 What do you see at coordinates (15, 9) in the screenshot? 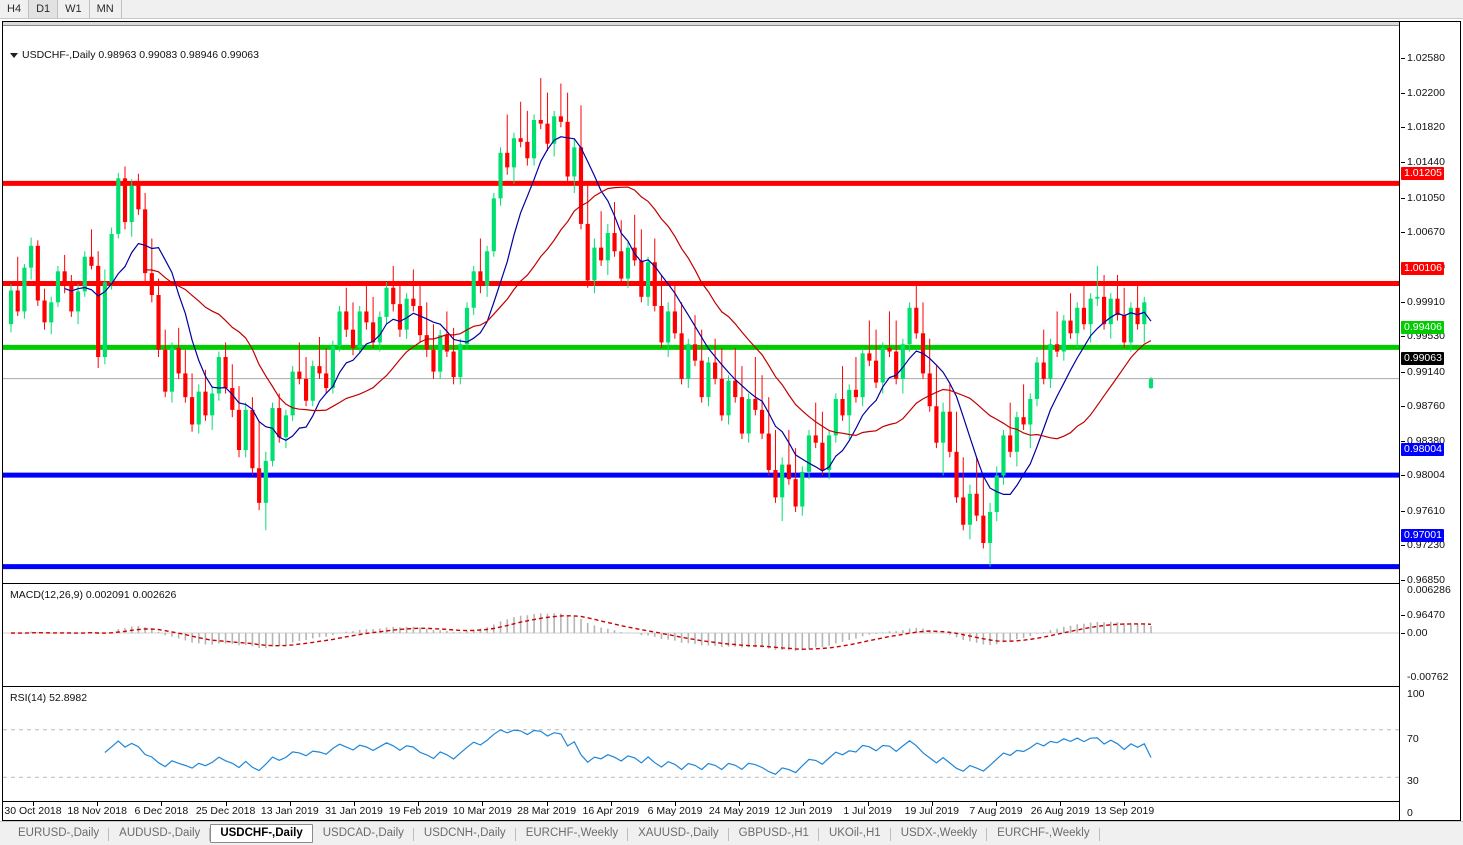
I see `timeframe-h4: H4` at bounding box center [15, 9].